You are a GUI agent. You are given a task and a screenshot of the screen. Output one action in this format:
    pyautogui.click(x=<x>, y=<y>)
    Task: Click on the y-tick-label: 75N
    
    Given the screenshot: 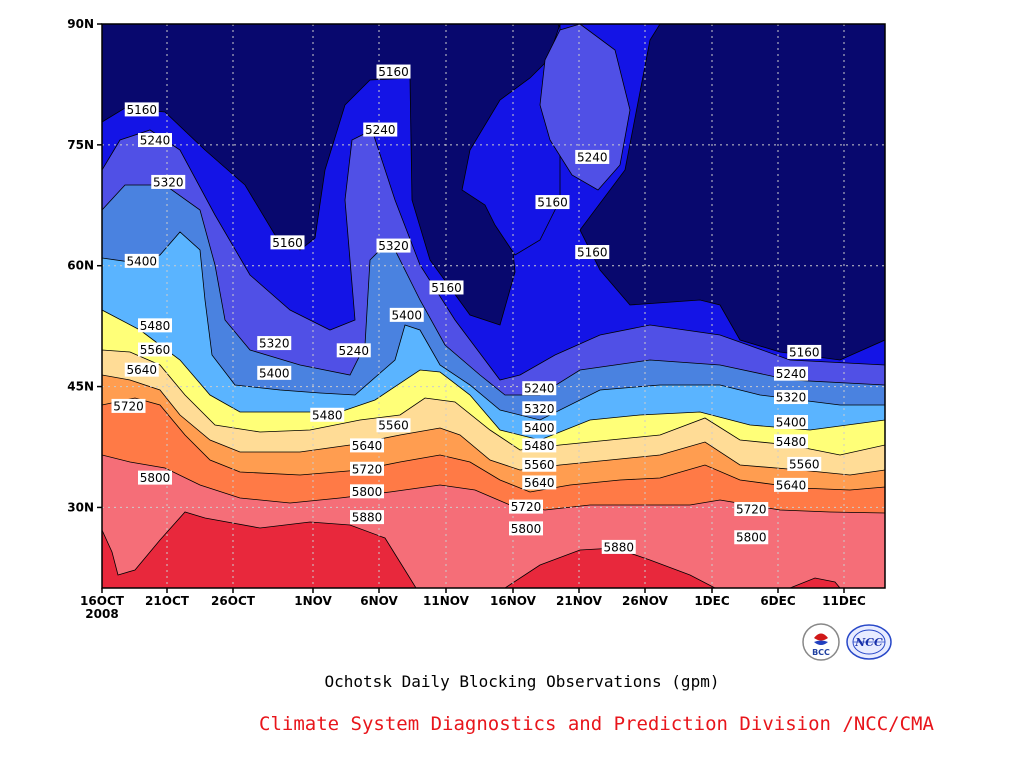 What is the action you would take?
    pyautogui.click(x=80, y=145)
    